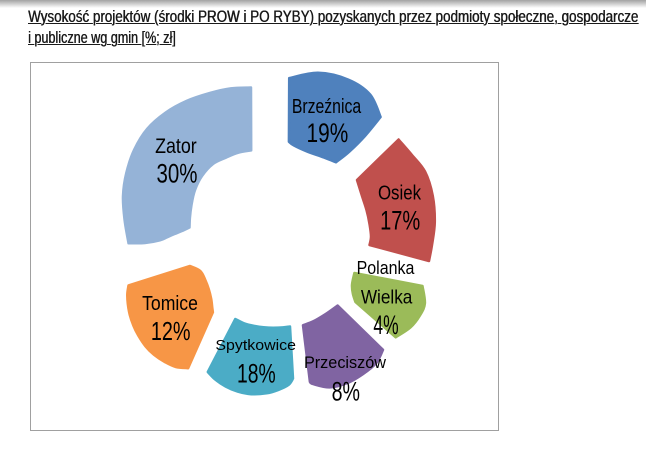 Image resolution: width=646 pixels, height=452 pixels. I want to click on svg-text: Wielka, so click(387, 298).